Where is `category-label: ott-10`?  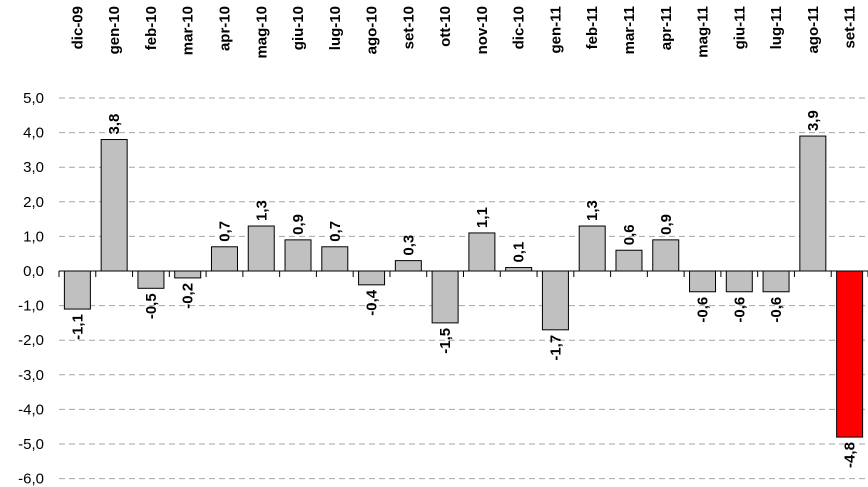
category-label: ott-10 is located at coordinates (445, 26).